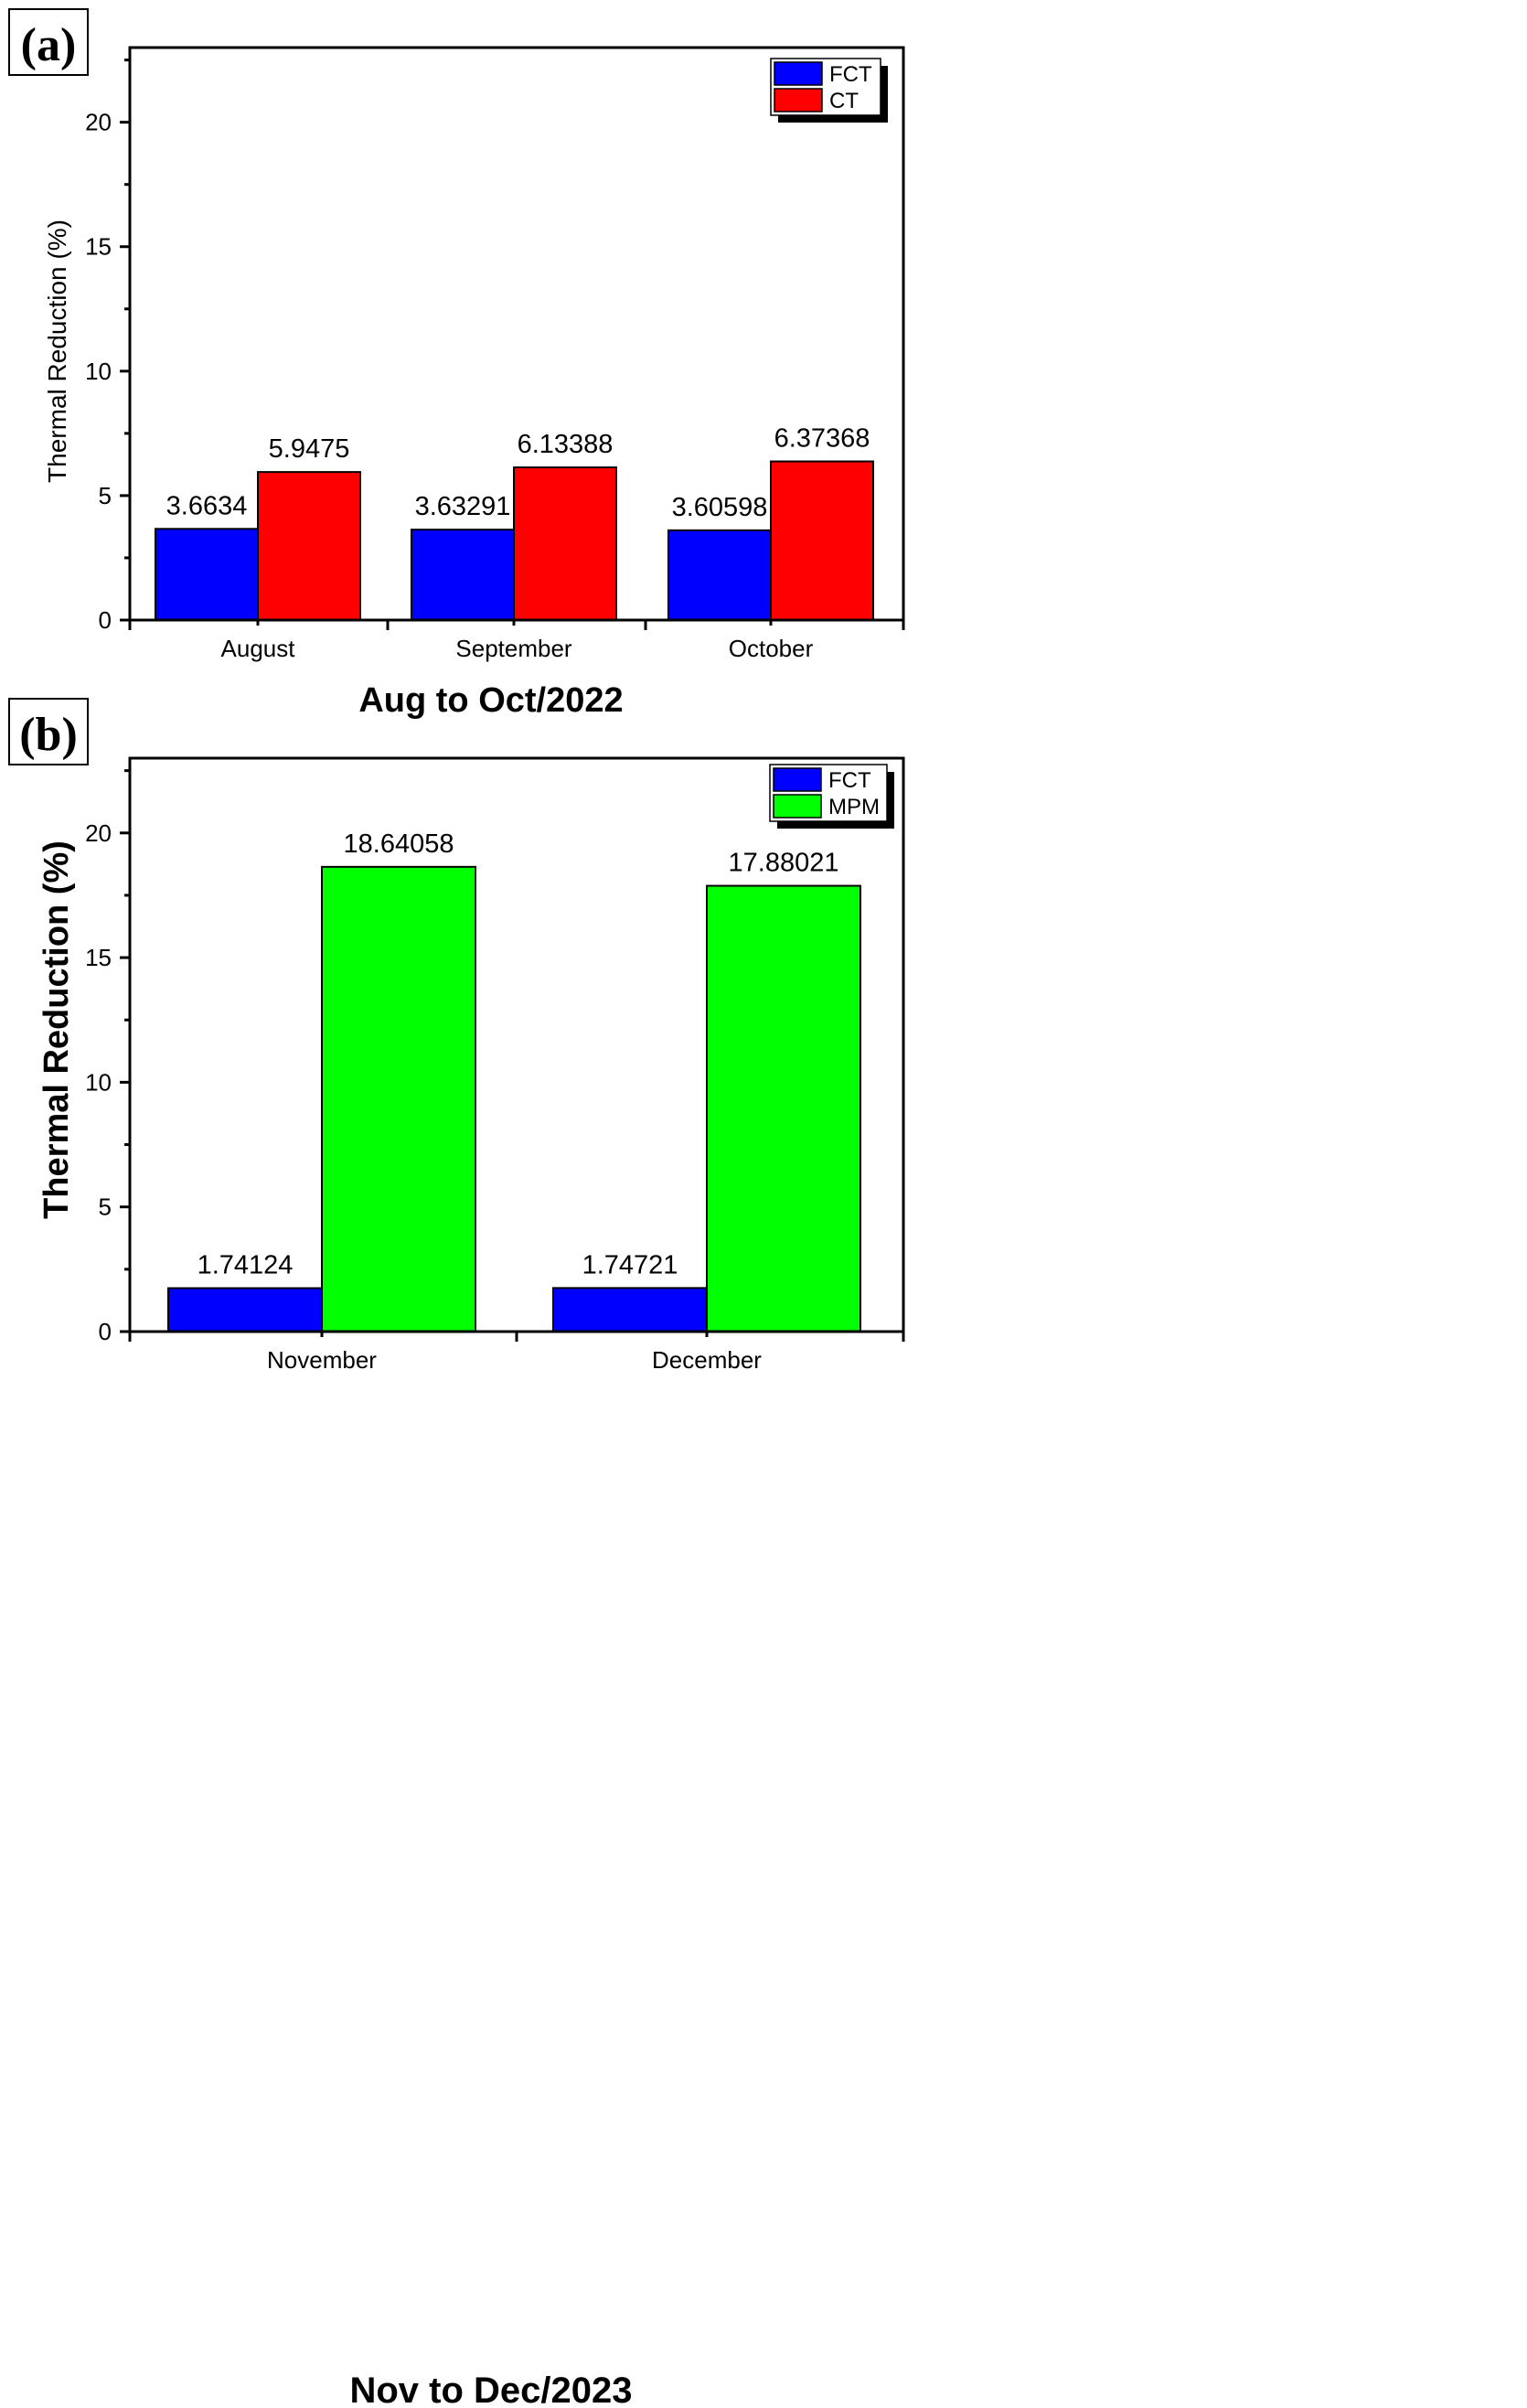 The height and width of the screenshot is (2408, 1527). Describe the element at coordinates (463, 507) in the screenshot. I see `data-label-fct-september: 3.63291` at that location.